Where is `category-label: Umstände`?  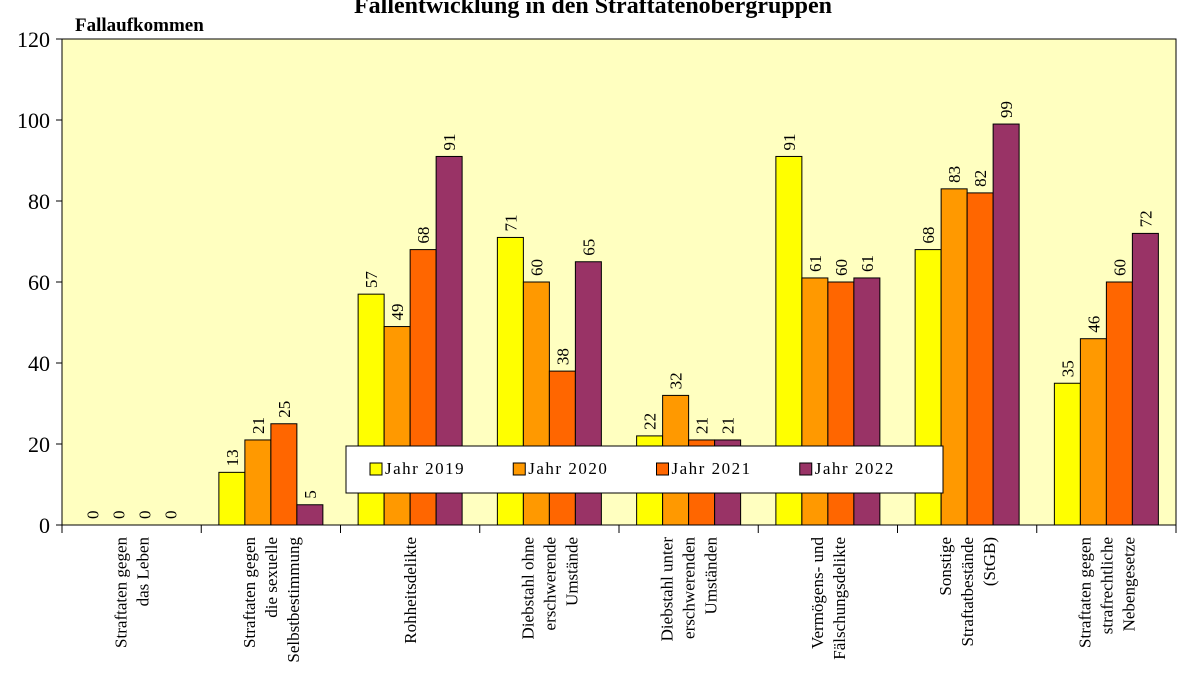
category-label: Umstände is located at coordinates (571, 571).